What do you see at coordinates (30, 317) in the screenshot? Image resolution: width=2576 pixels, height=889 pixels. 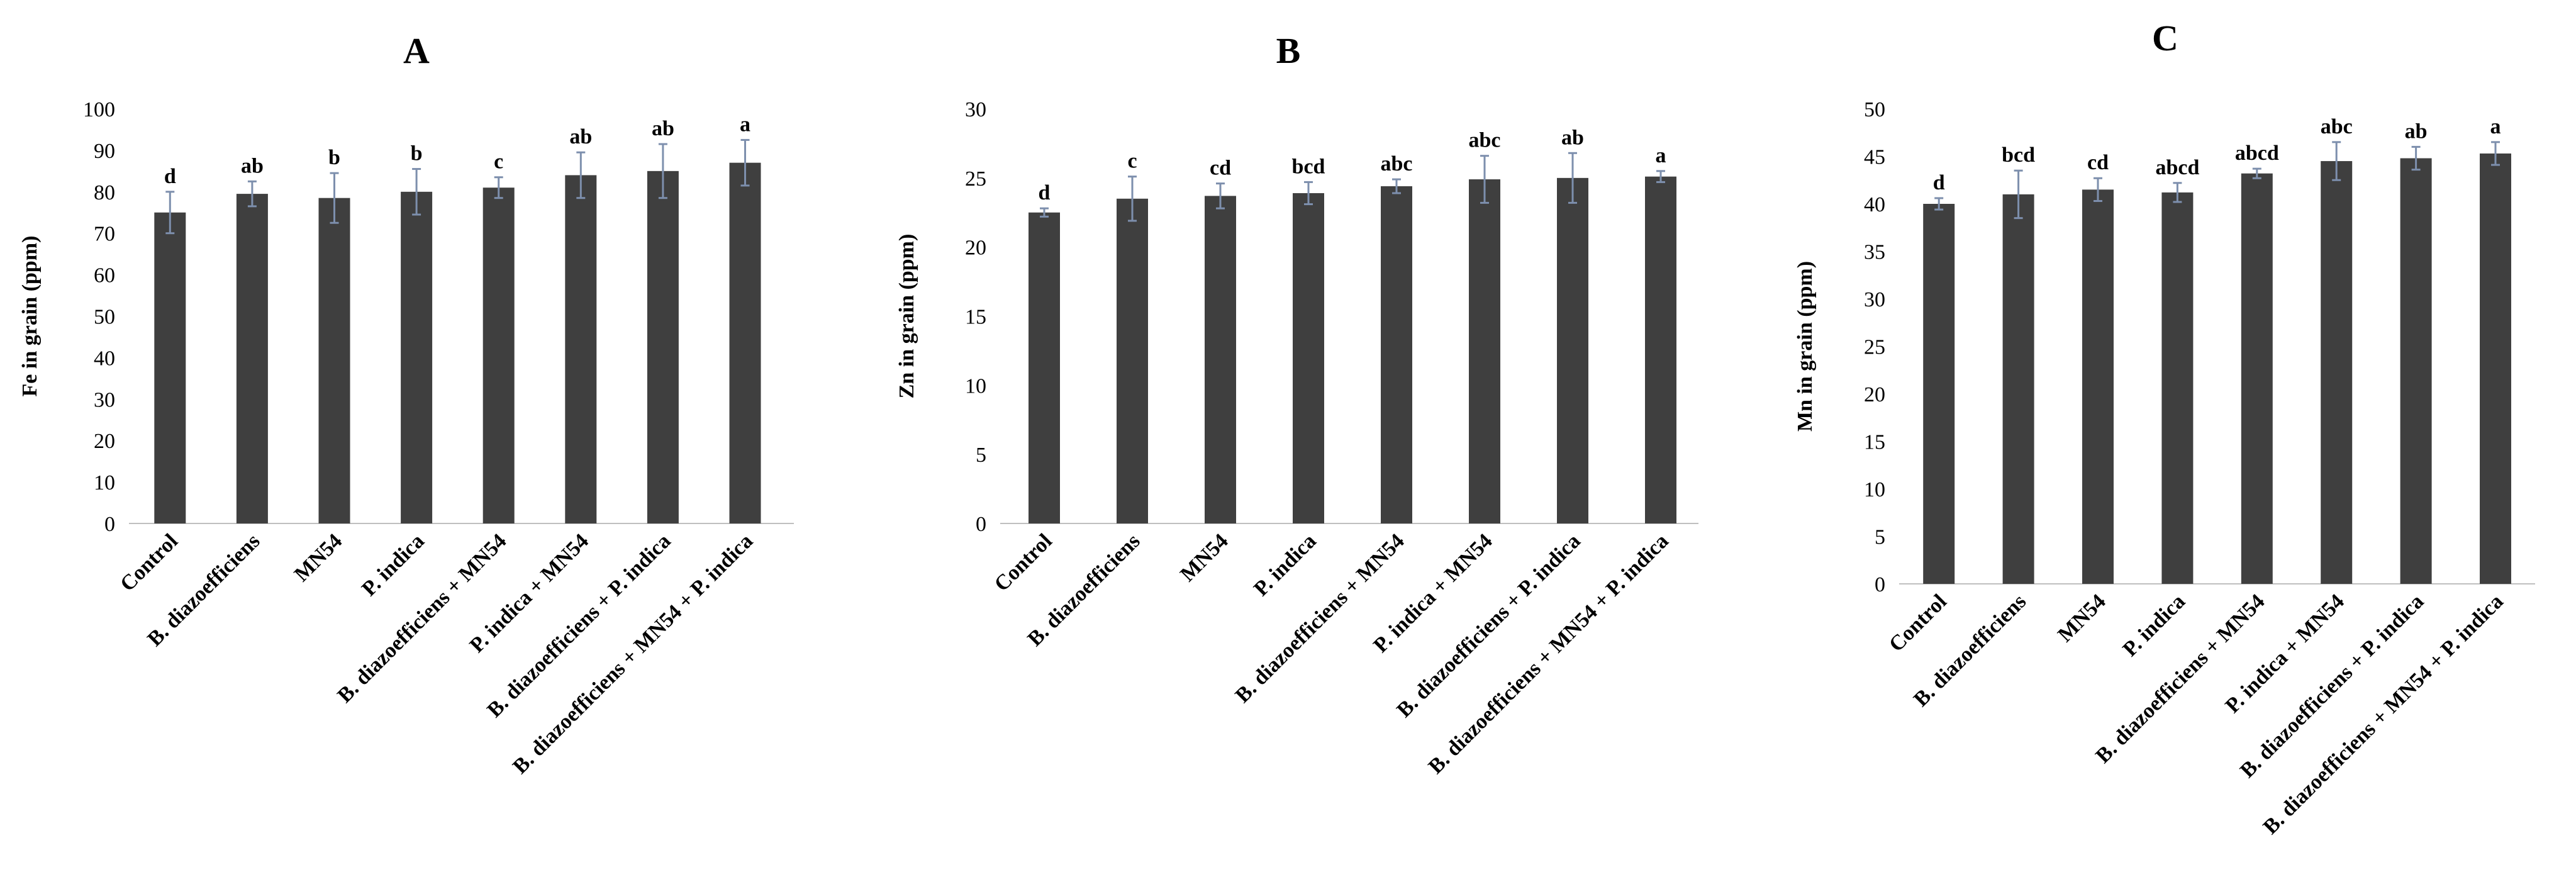 I see `y-axis-label: Fe in grain (ppm)` at bounding box center [30, 317].